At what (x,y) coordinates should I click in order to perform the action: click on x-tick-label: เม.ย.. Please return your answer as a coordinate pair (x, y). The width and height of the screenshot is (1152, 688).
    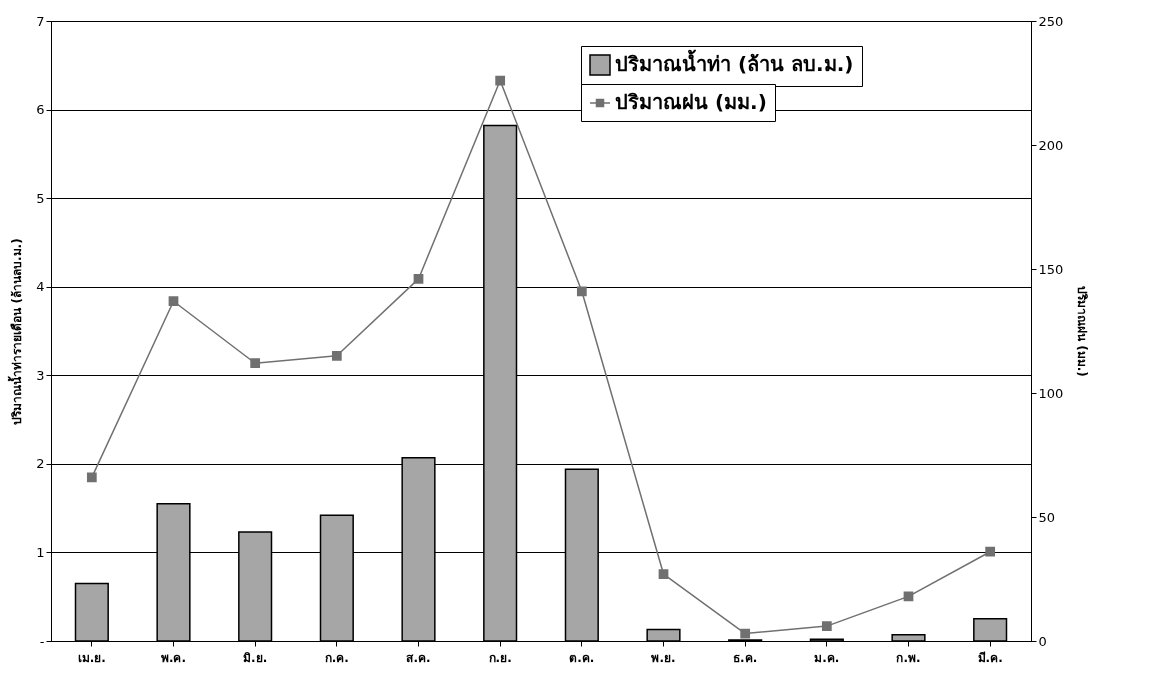
    Looking at the image, I should click on (91, 657).